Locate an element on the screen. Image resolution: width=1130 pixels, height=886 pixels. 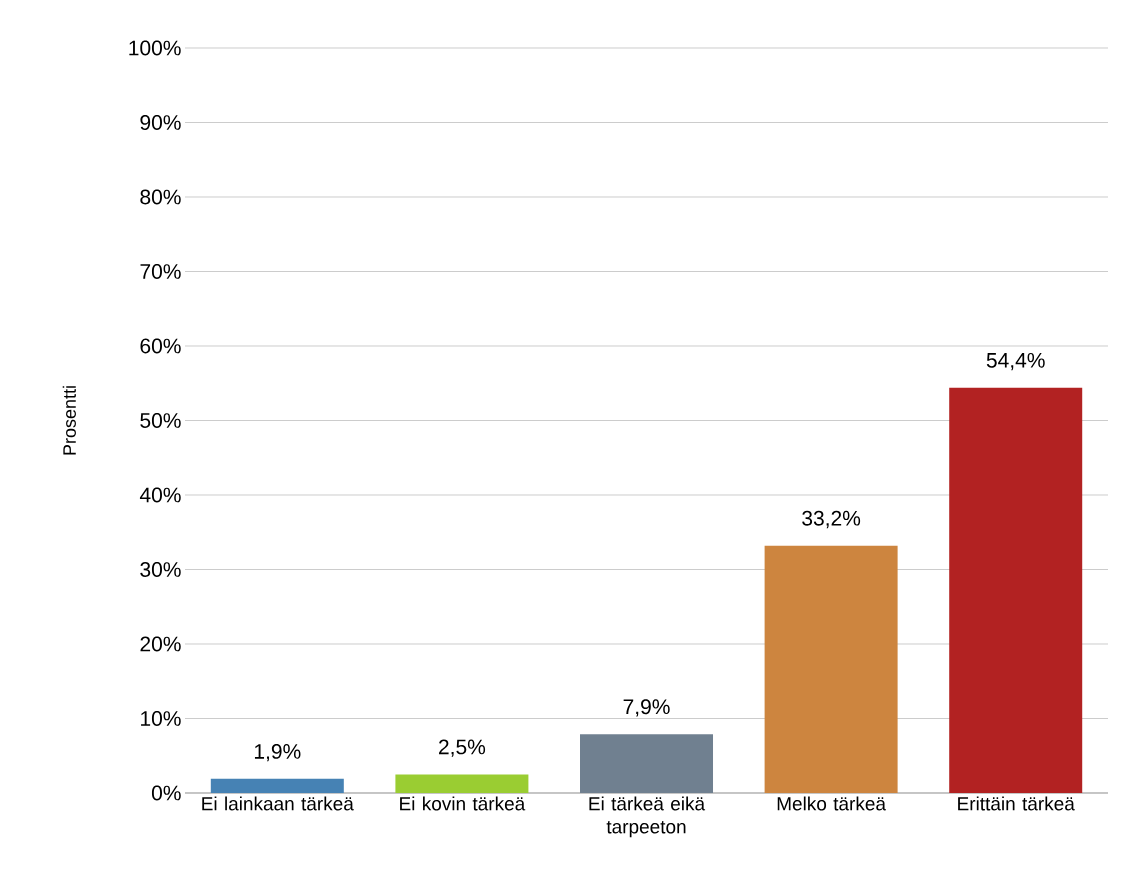
x-tick-label: Melko tärkeä is located at coordinates (831, 803).